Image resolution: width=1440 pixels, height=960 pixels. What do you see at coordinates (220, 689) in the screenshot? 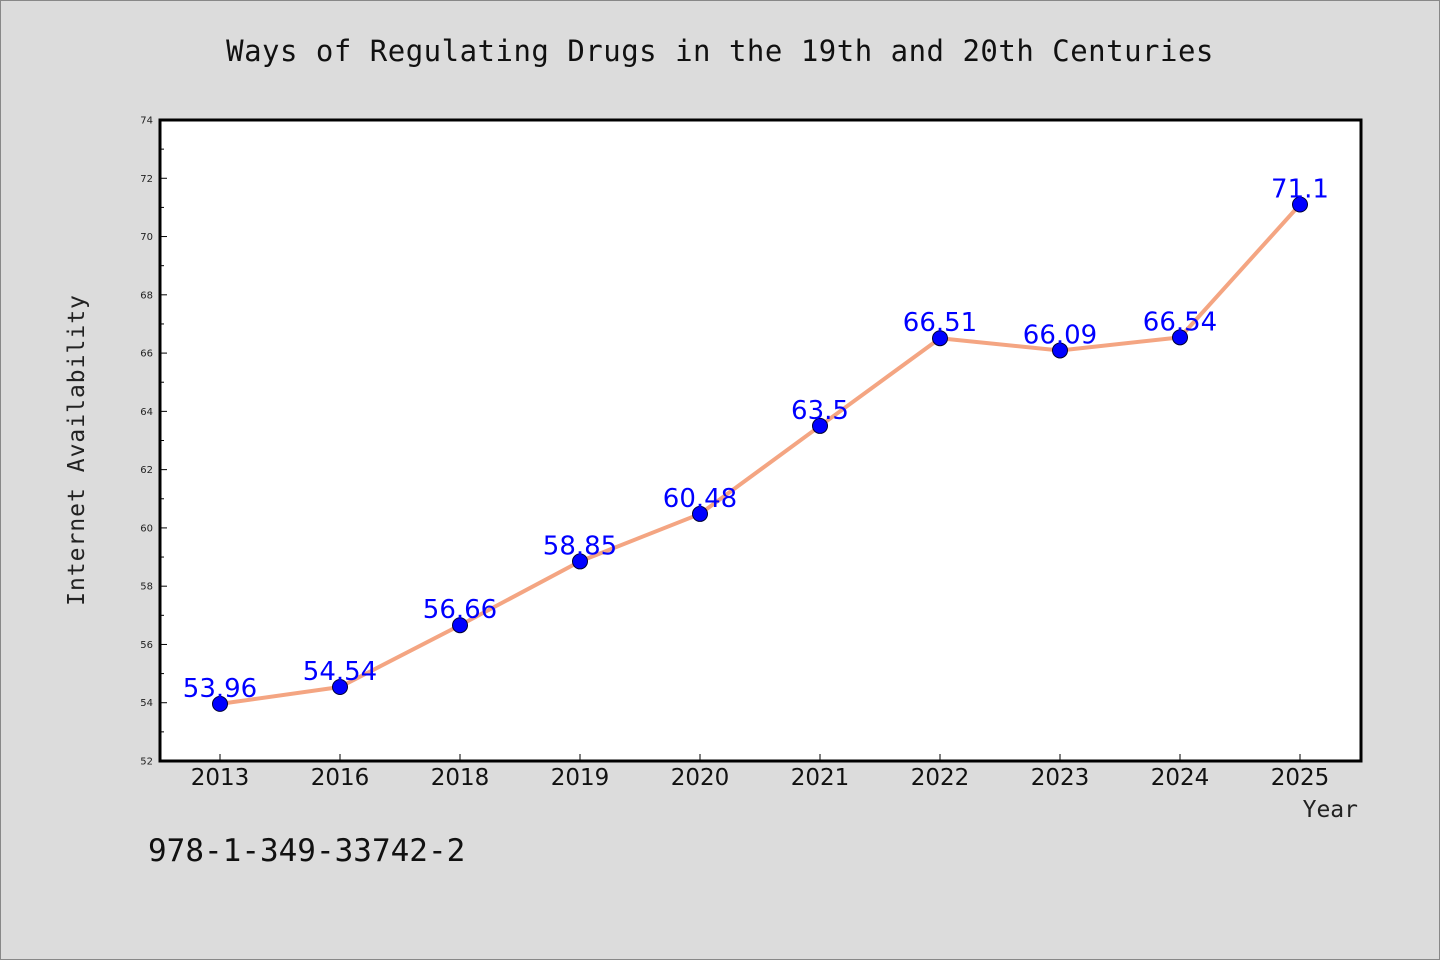
I see `data-label: 53.96` at bounding box center [220, 689].